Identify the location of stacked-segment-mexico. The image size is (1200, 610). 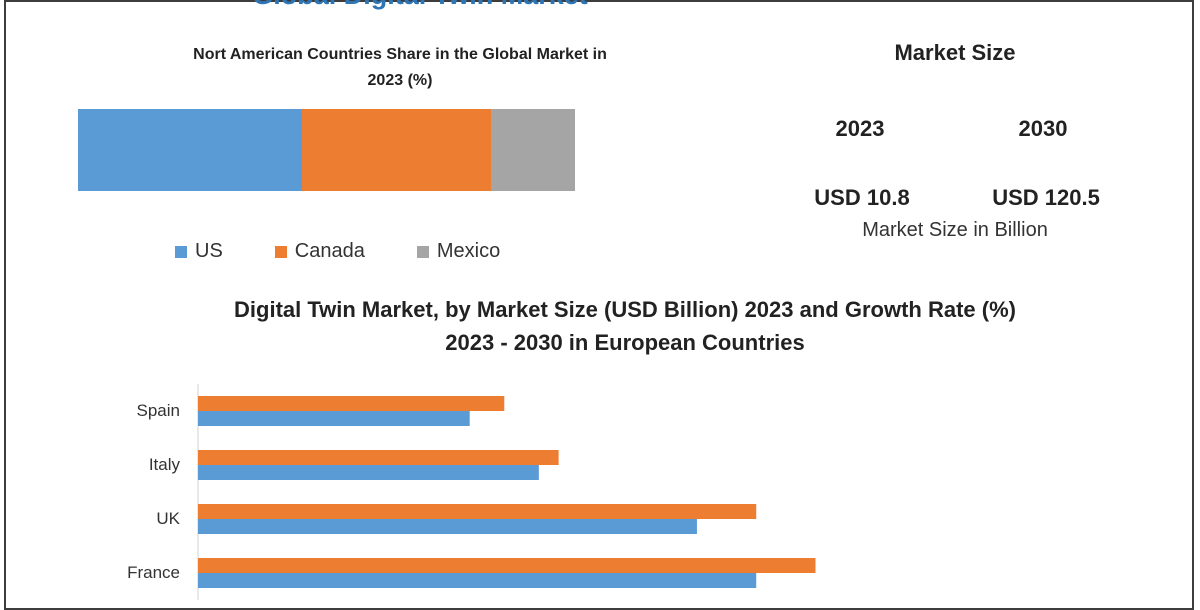
(532, 150).